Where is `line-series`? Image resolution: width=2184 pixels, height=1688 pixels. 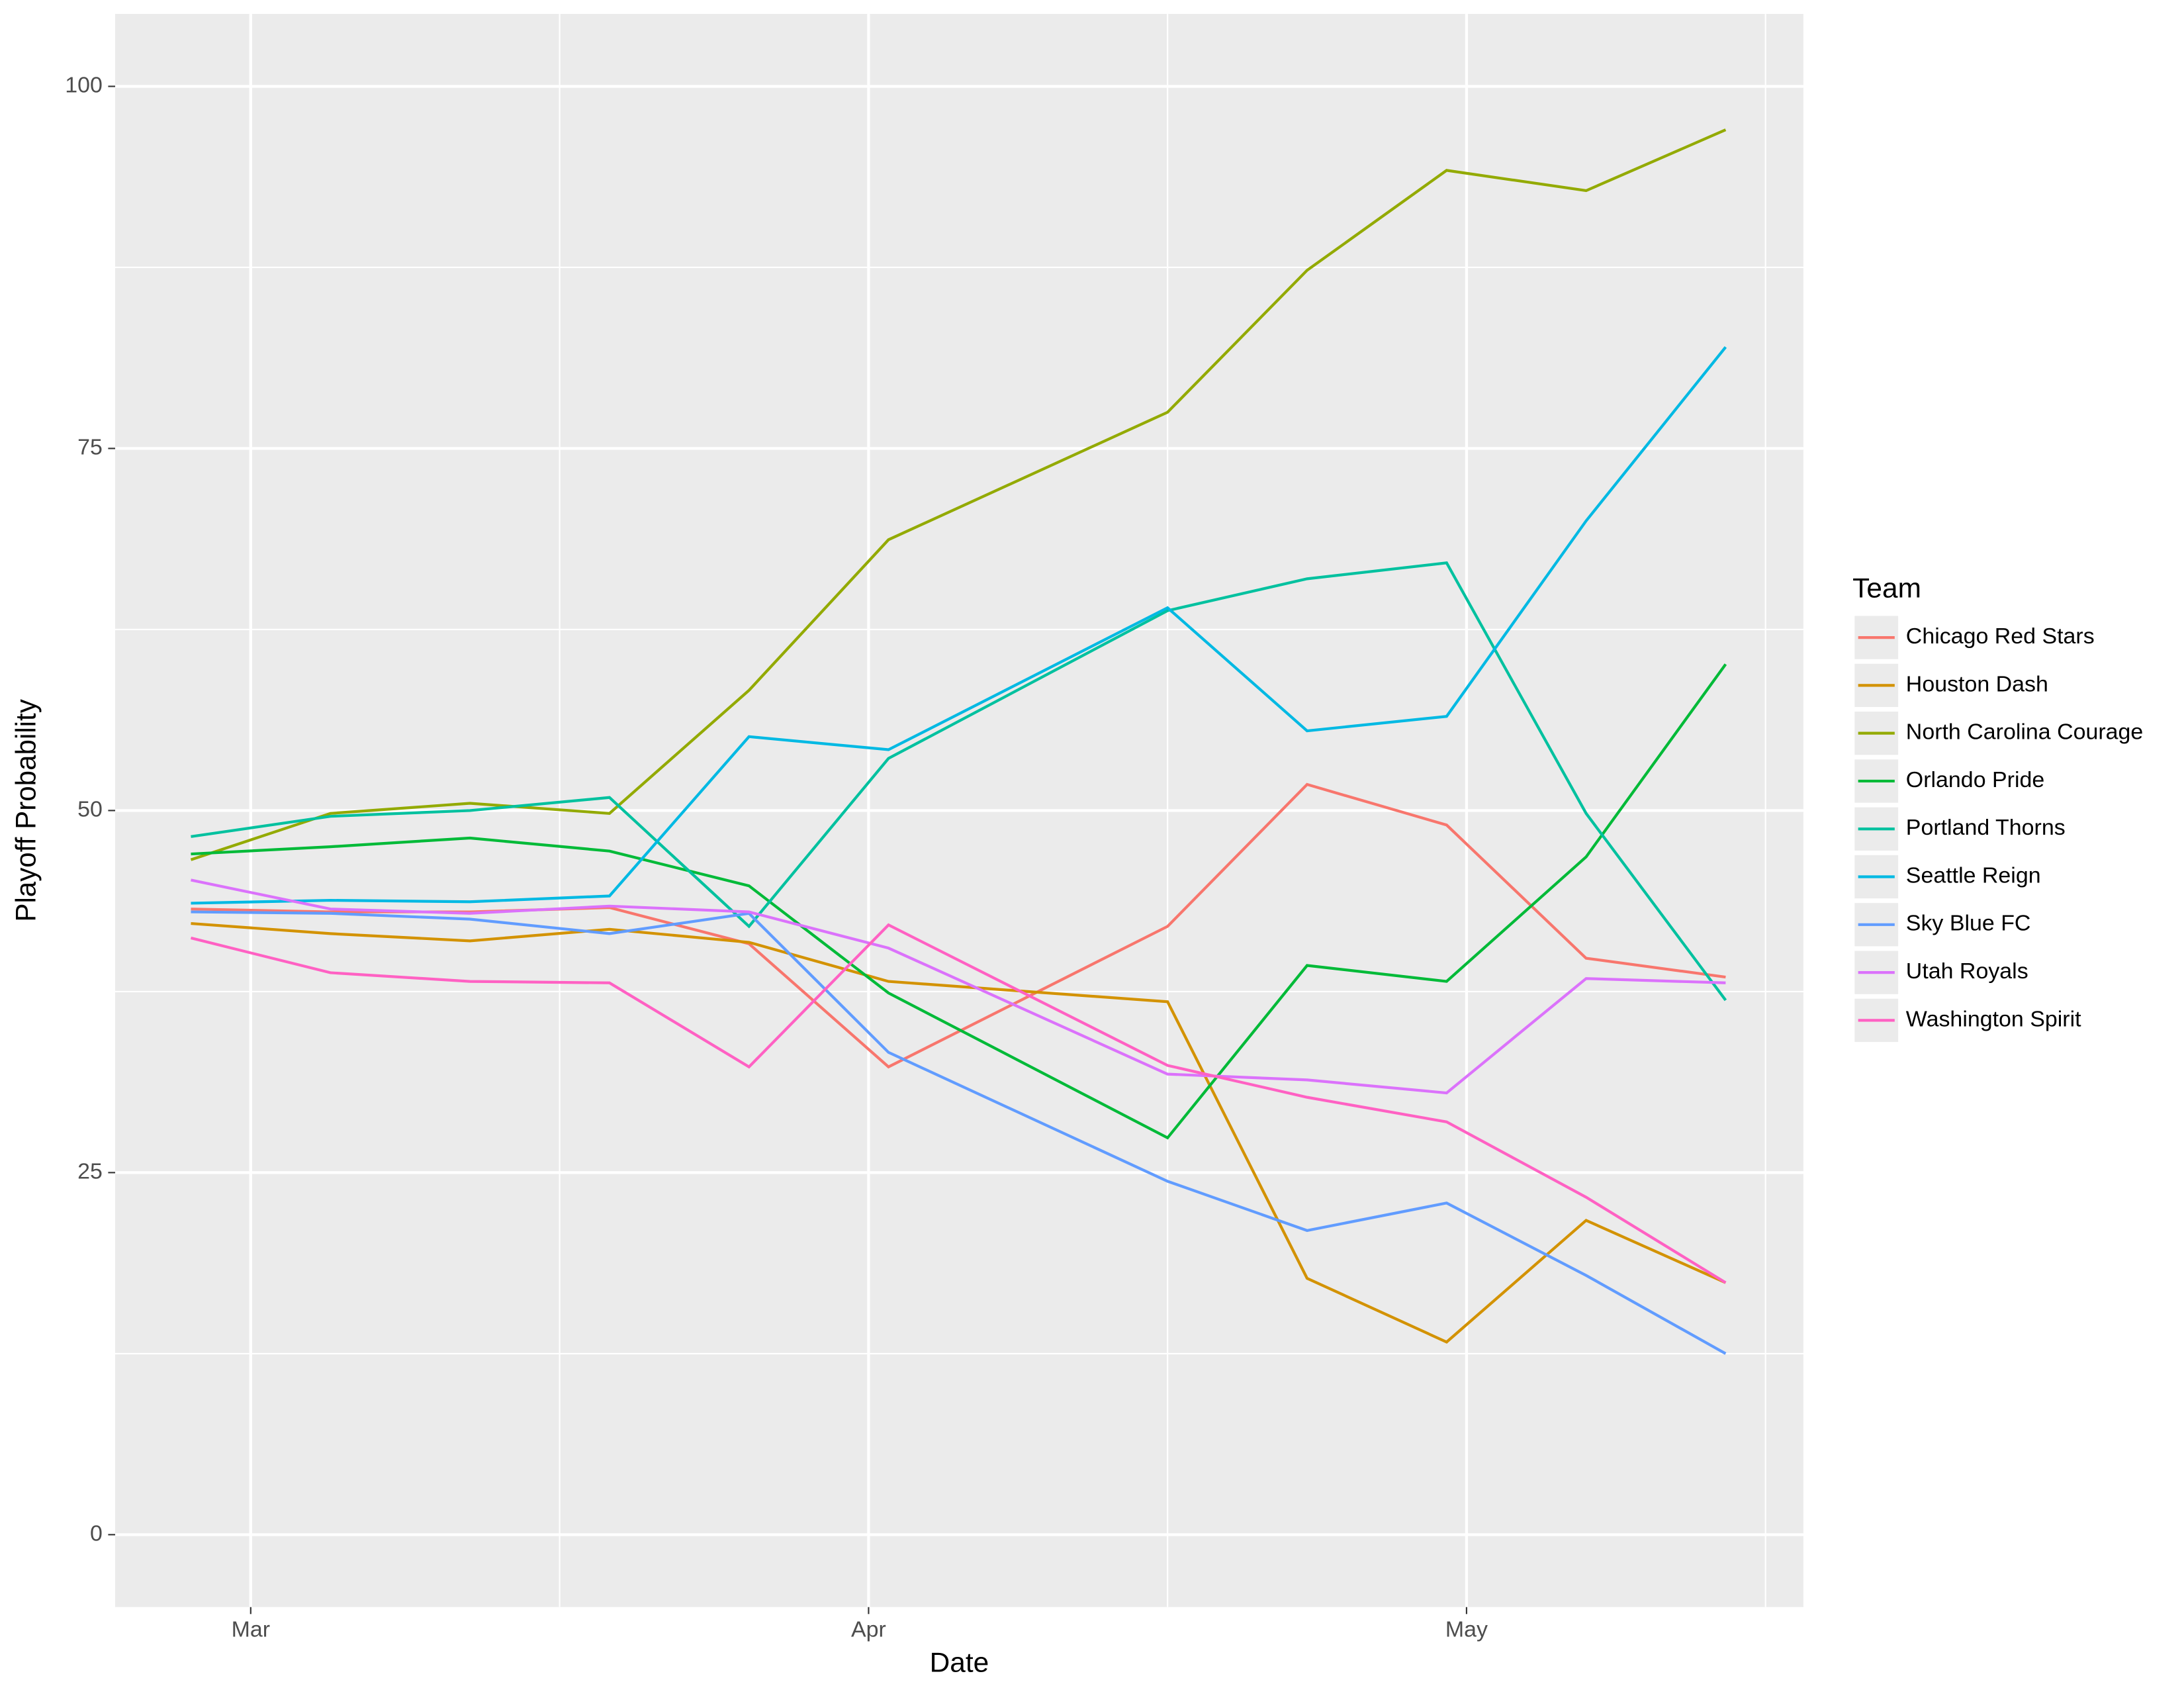 line-series is located at coordinates (958, 986).